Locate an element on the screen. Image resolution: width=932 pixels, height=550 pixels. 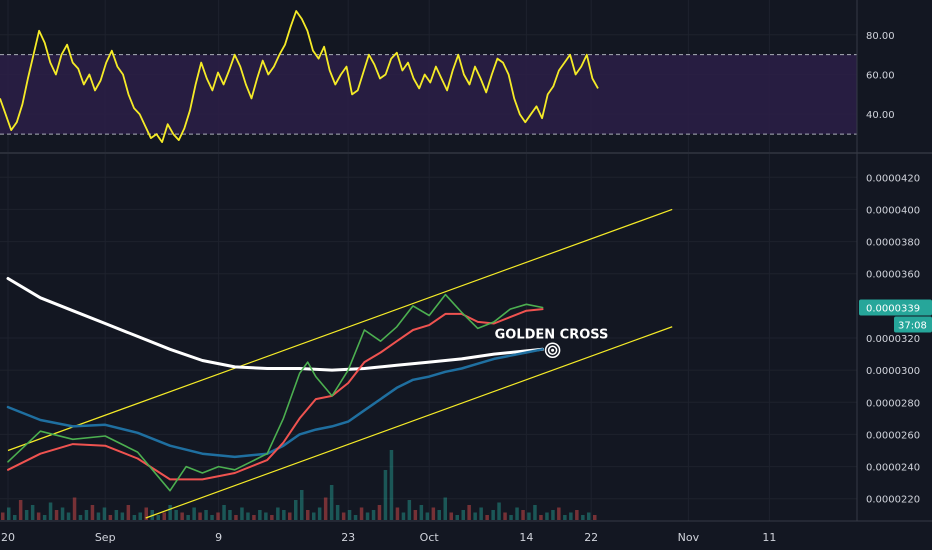
marker-dot is located at coordinates (553, 350).